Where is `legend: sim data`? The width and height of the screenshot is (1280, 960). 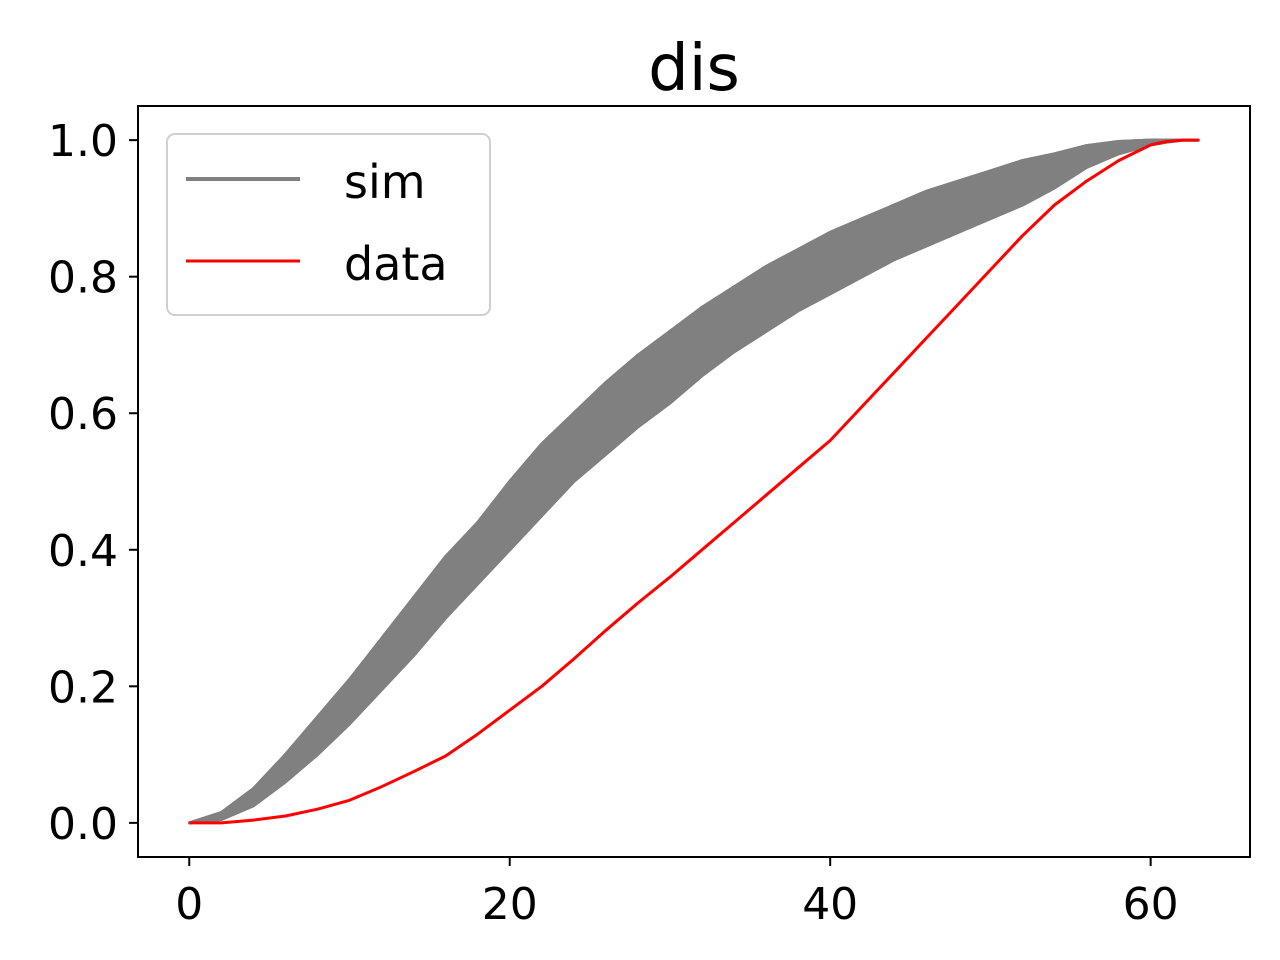
legend: sim data is located at coordinates (328, 224).